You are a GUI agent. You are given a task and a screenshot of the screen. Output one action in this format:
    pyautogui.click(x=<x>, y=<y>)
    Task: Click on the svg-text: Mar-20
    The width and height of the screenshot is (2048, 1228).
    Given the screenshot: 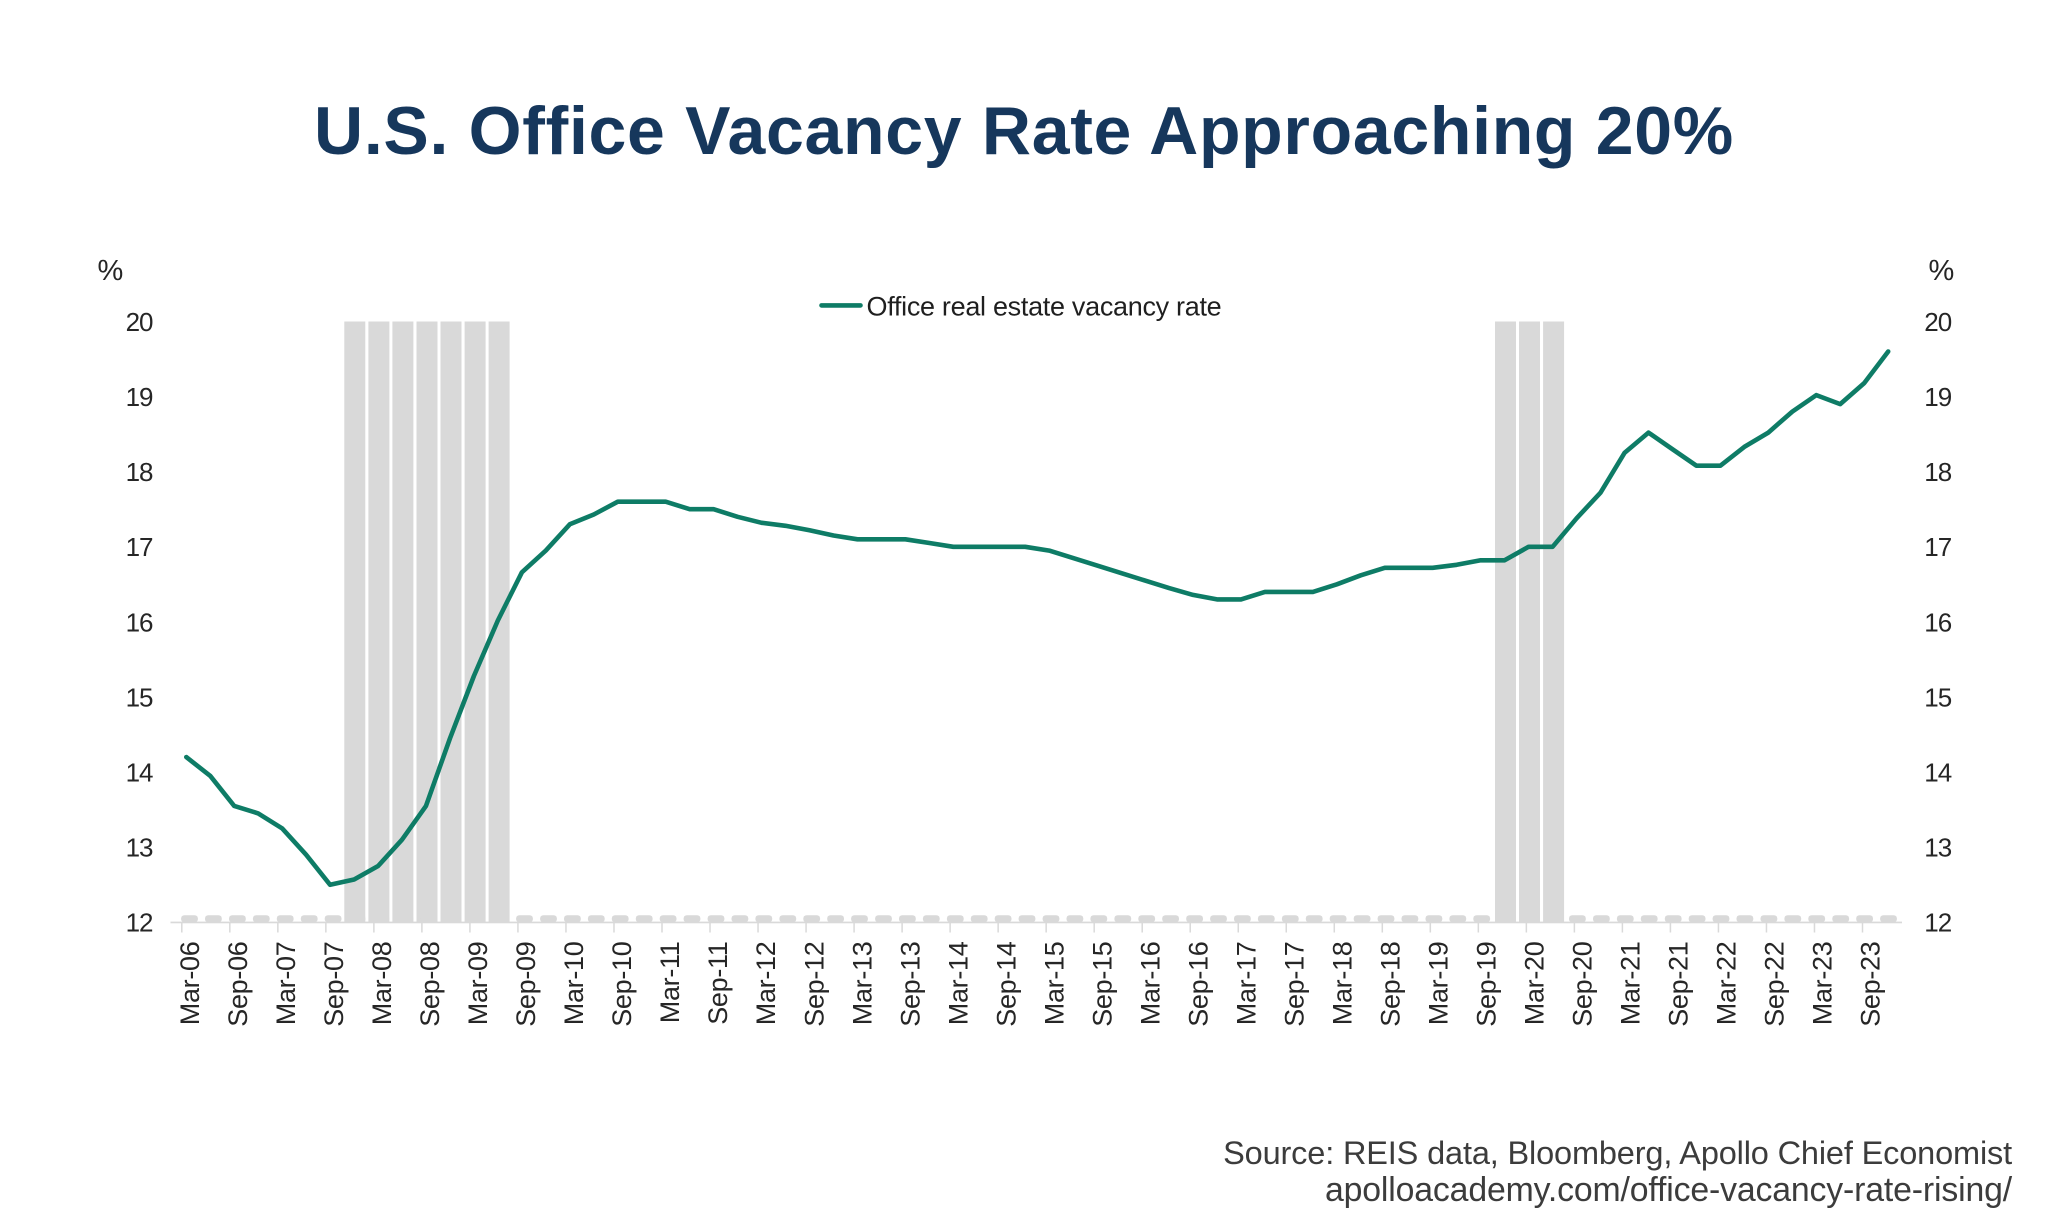 What is the action you would take?
    pyautogui.click(x=1535, y=984)
    